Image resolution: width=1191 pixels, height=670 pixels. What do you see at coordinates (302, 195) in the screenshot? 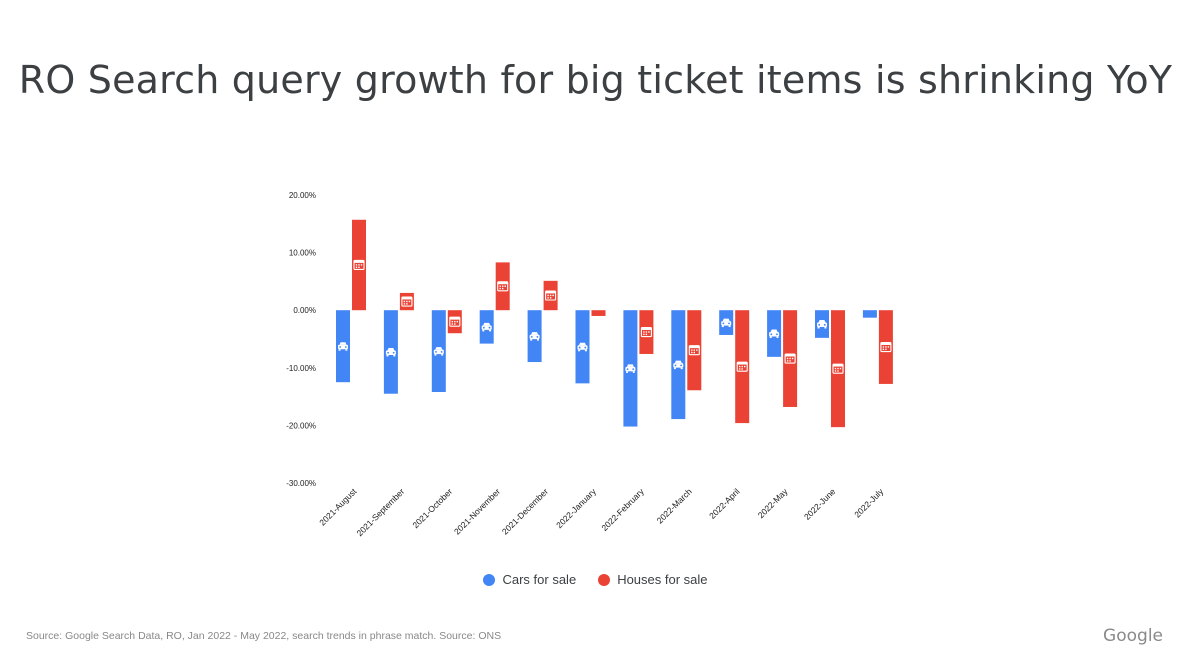
I see `y-tick-label: 20.00%` at bounding box center [302, 195].